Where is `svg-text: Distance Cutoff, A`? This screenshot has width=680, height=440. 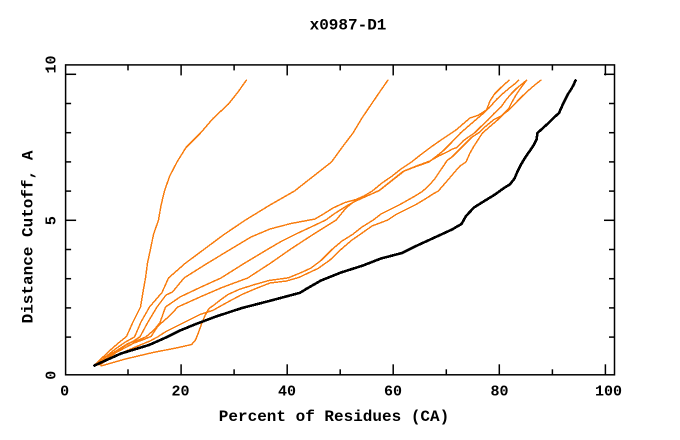 svg-text: Distance Cutoff, A is located at coordinates (29, 236).